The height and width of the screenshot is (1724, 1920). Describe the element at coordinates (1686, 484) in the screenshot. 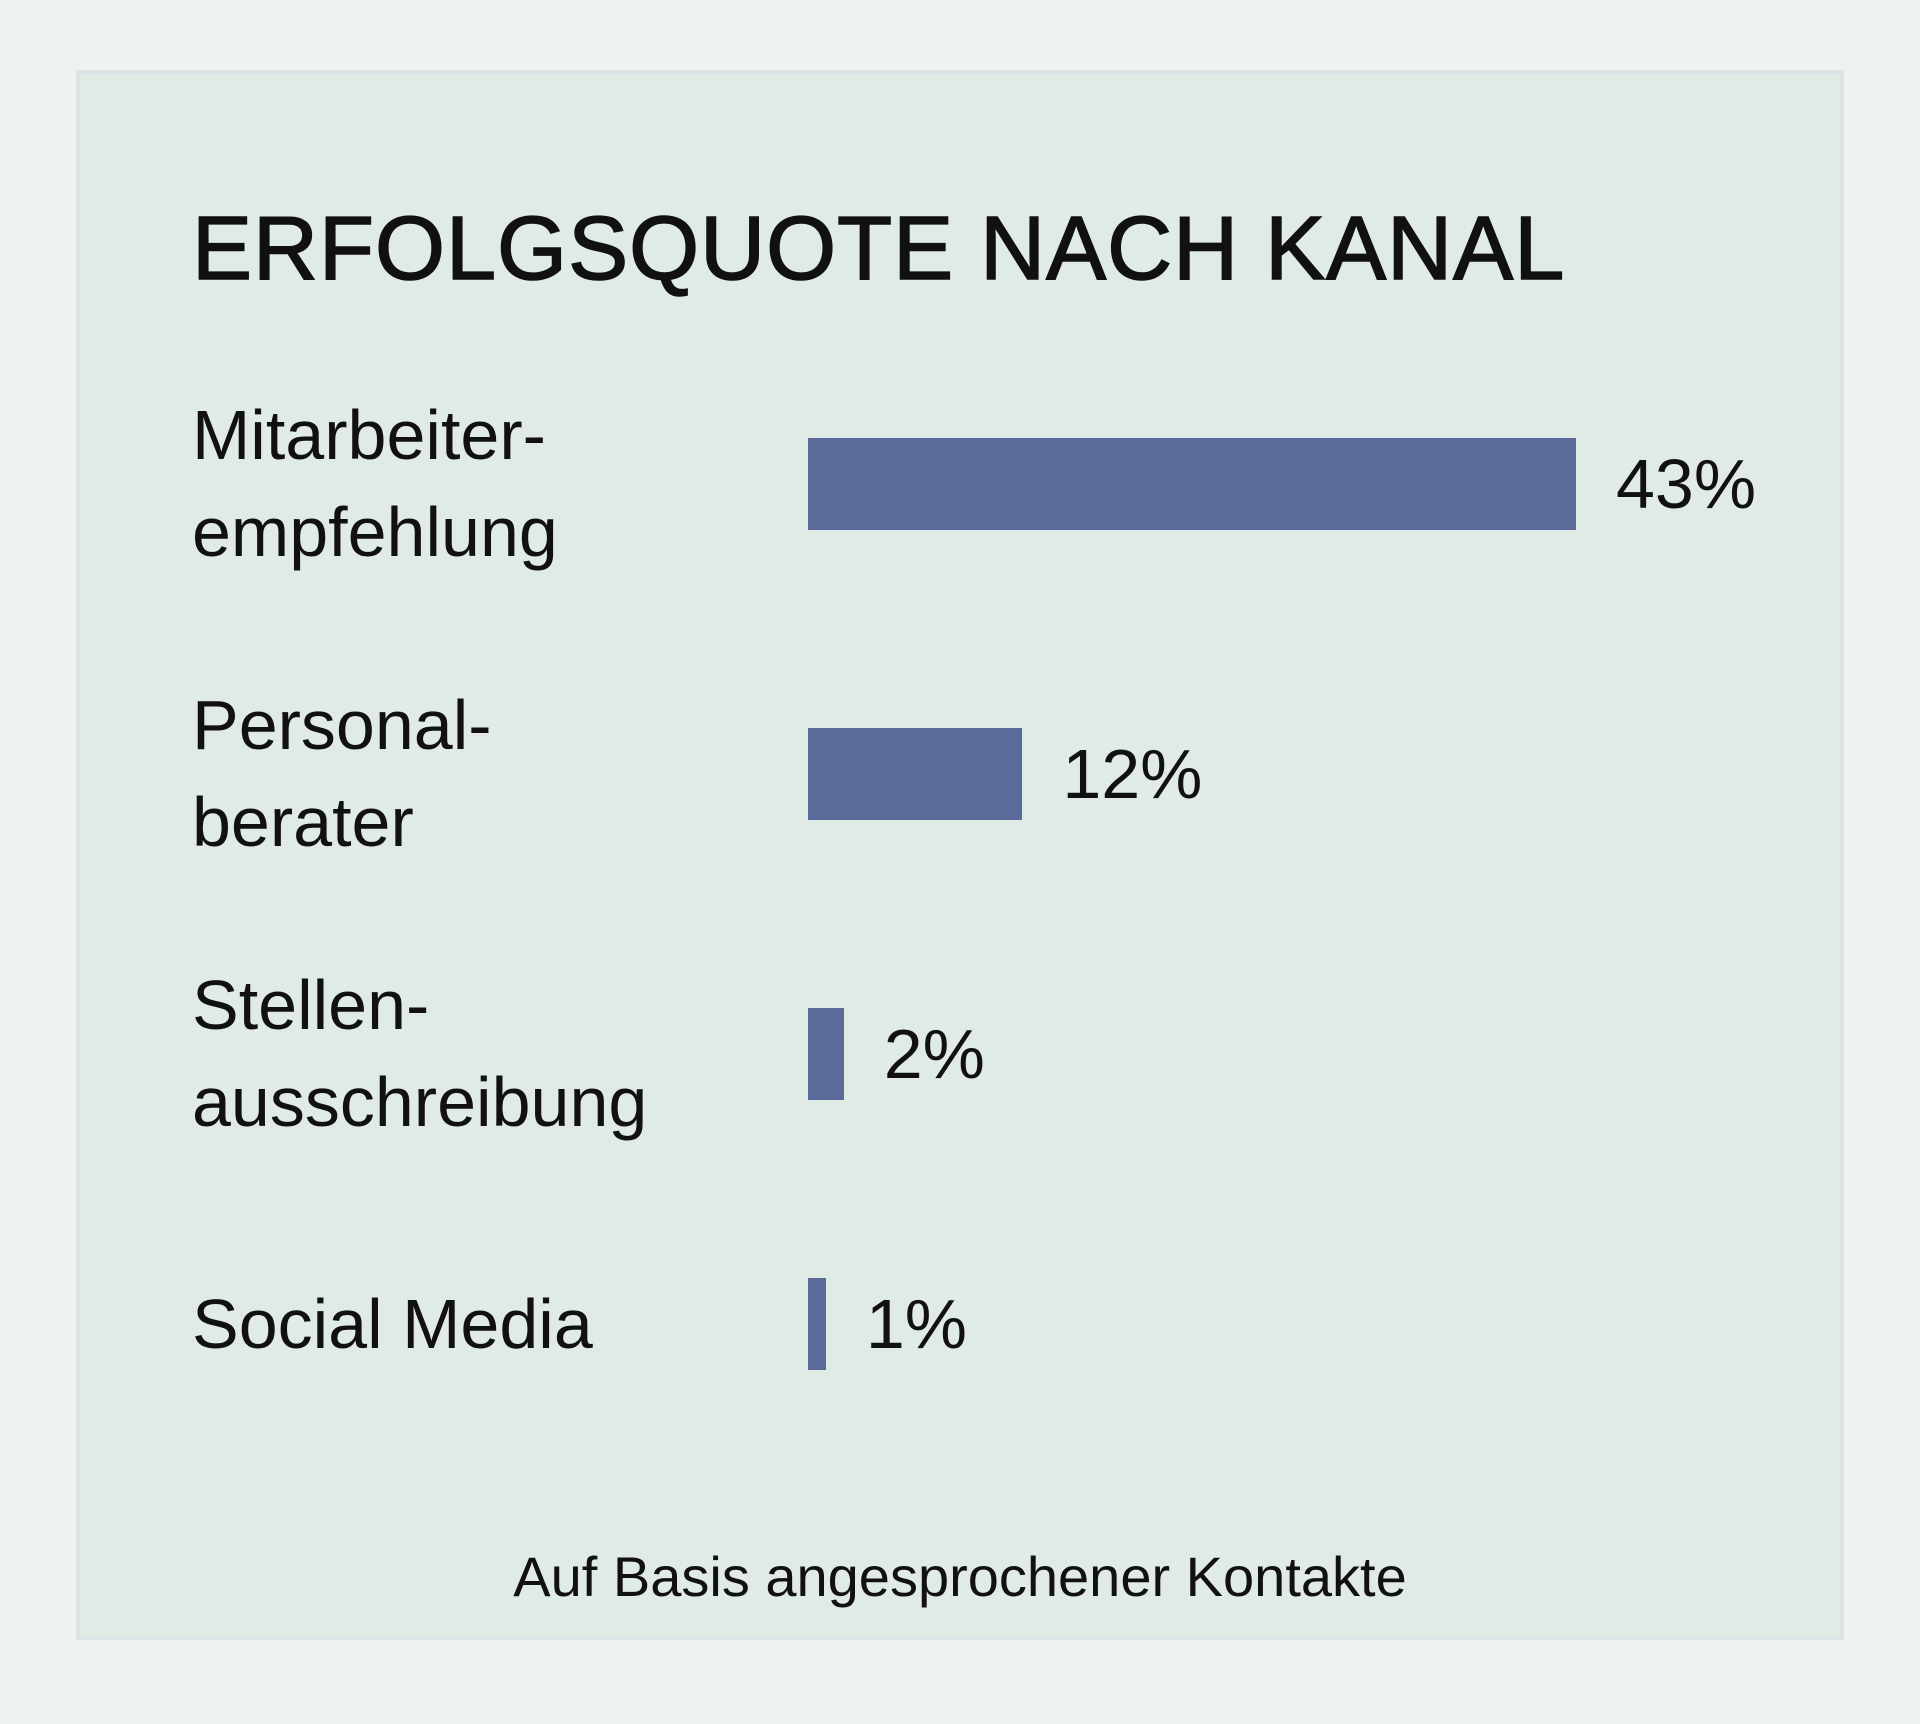

I see `bar-value-label: 43%` at that location.